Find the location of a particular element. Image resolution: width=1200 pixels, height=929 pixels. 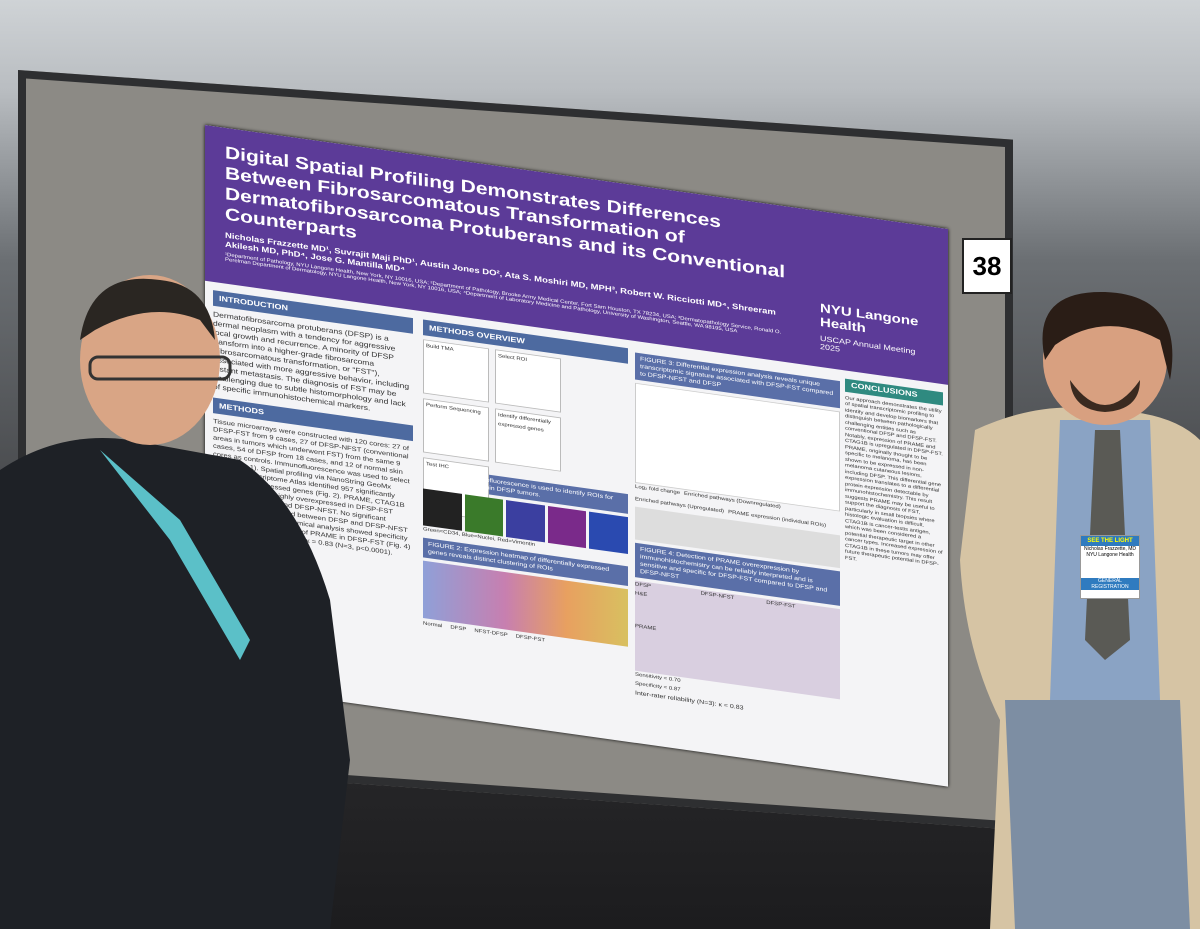

trousers is located at coordinates (1097, 814).